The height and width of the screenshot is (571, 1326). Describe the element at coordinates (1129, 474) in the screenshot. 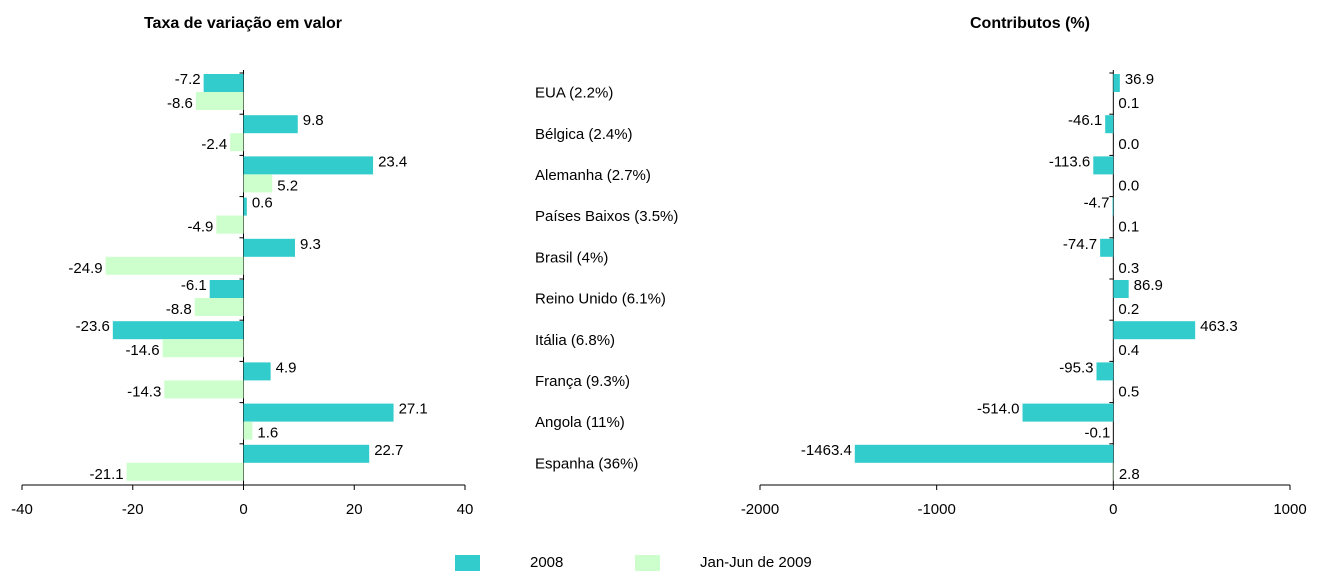

I see `data-label: 2.8` at that location.